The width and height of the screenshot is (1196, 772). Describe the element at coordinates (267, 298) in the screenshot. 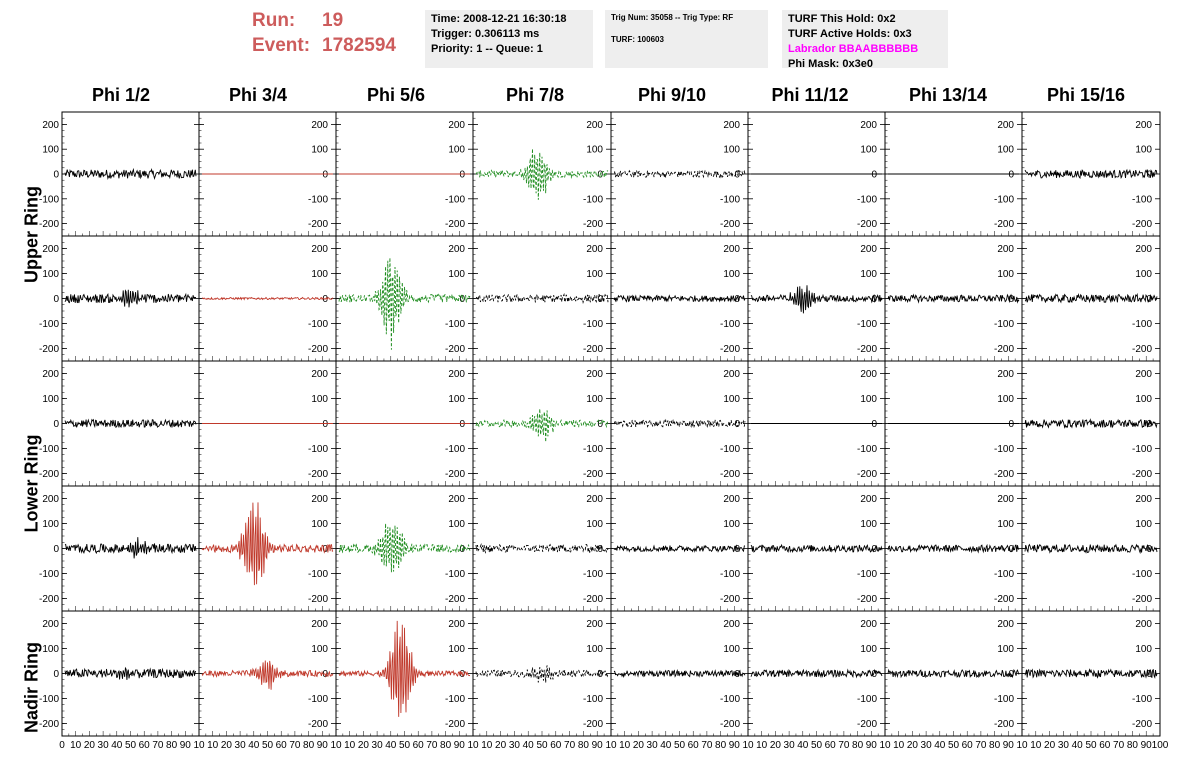

I see `waveform-panel-r2-c2: 200 100 0 -100 -200` at that location.